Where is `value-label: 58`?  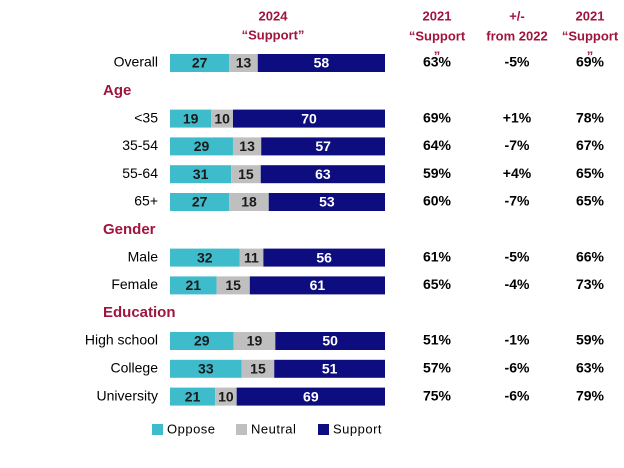
value-label: 58 is located at coordinates (322, 63).